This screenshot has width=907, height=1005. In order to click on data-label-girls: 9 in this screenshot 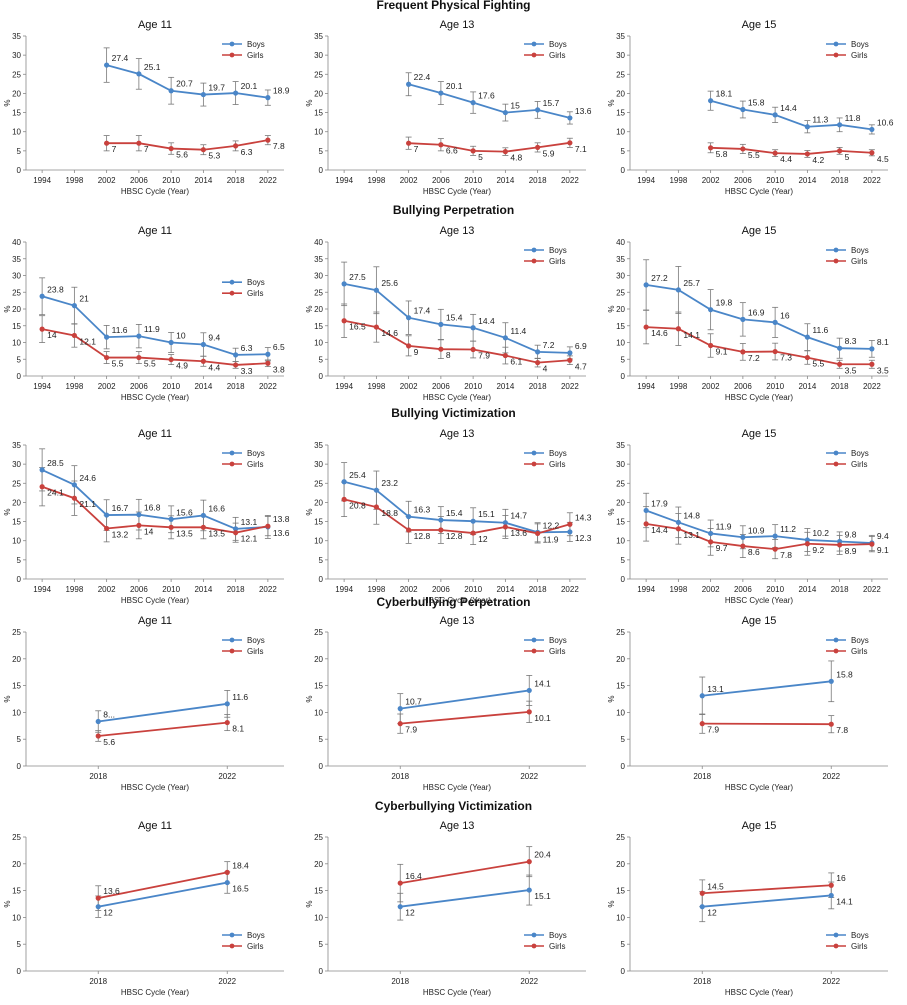, I will do `click(416, 352)`.